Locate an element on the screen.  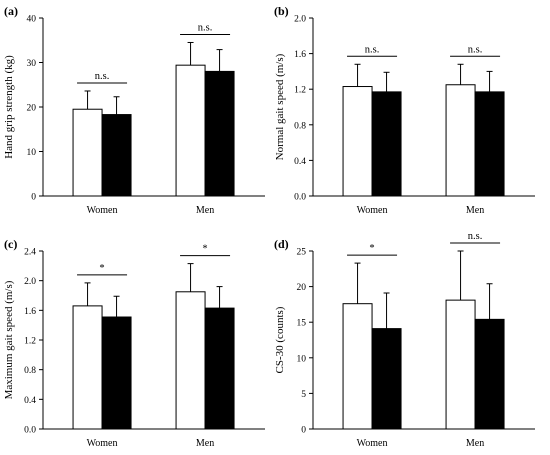
y-tick-label: 5 is located at coordinates (303, 395).